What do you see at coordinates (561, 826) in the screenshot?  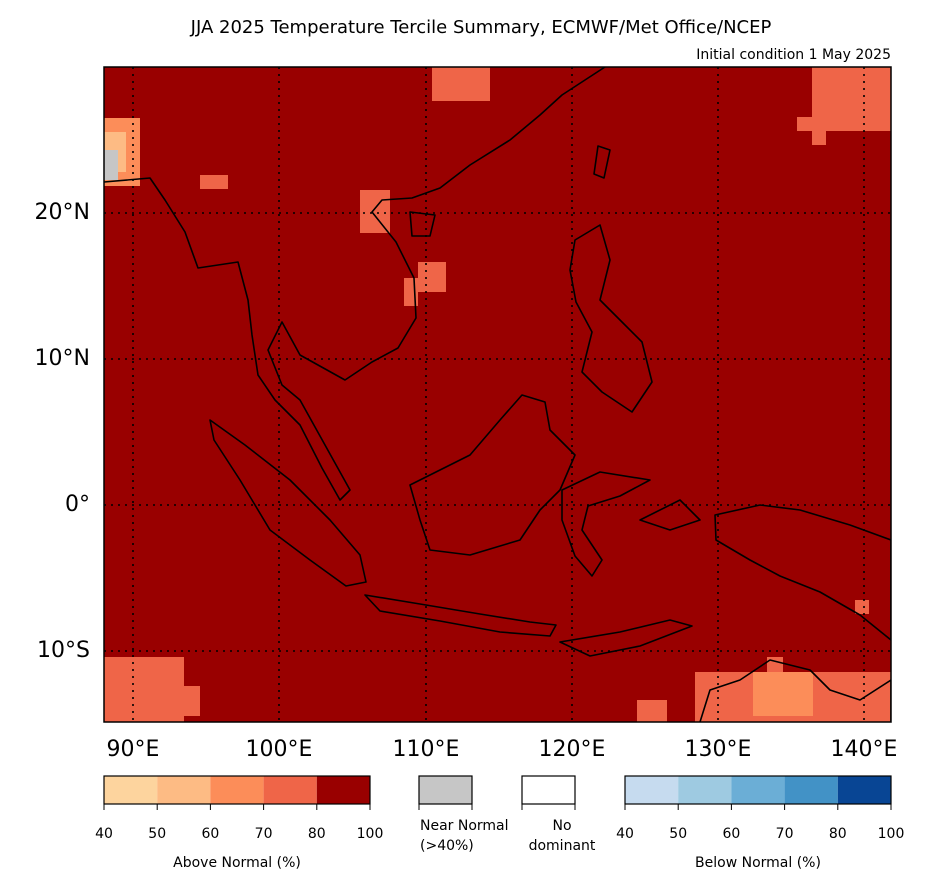 I see `legend-label: No` at bounding box center [561, 826].